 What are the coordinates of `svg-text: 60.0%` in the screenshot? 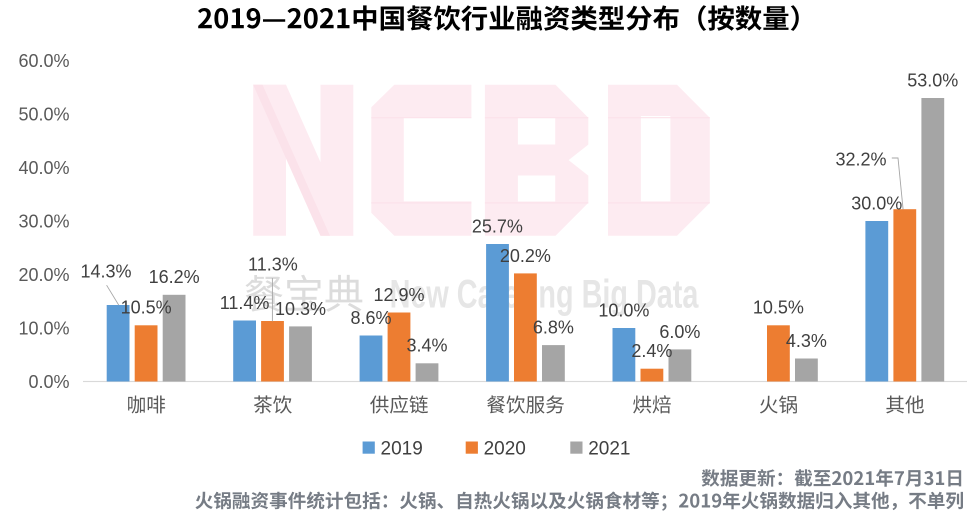 It's located at (43, 61).